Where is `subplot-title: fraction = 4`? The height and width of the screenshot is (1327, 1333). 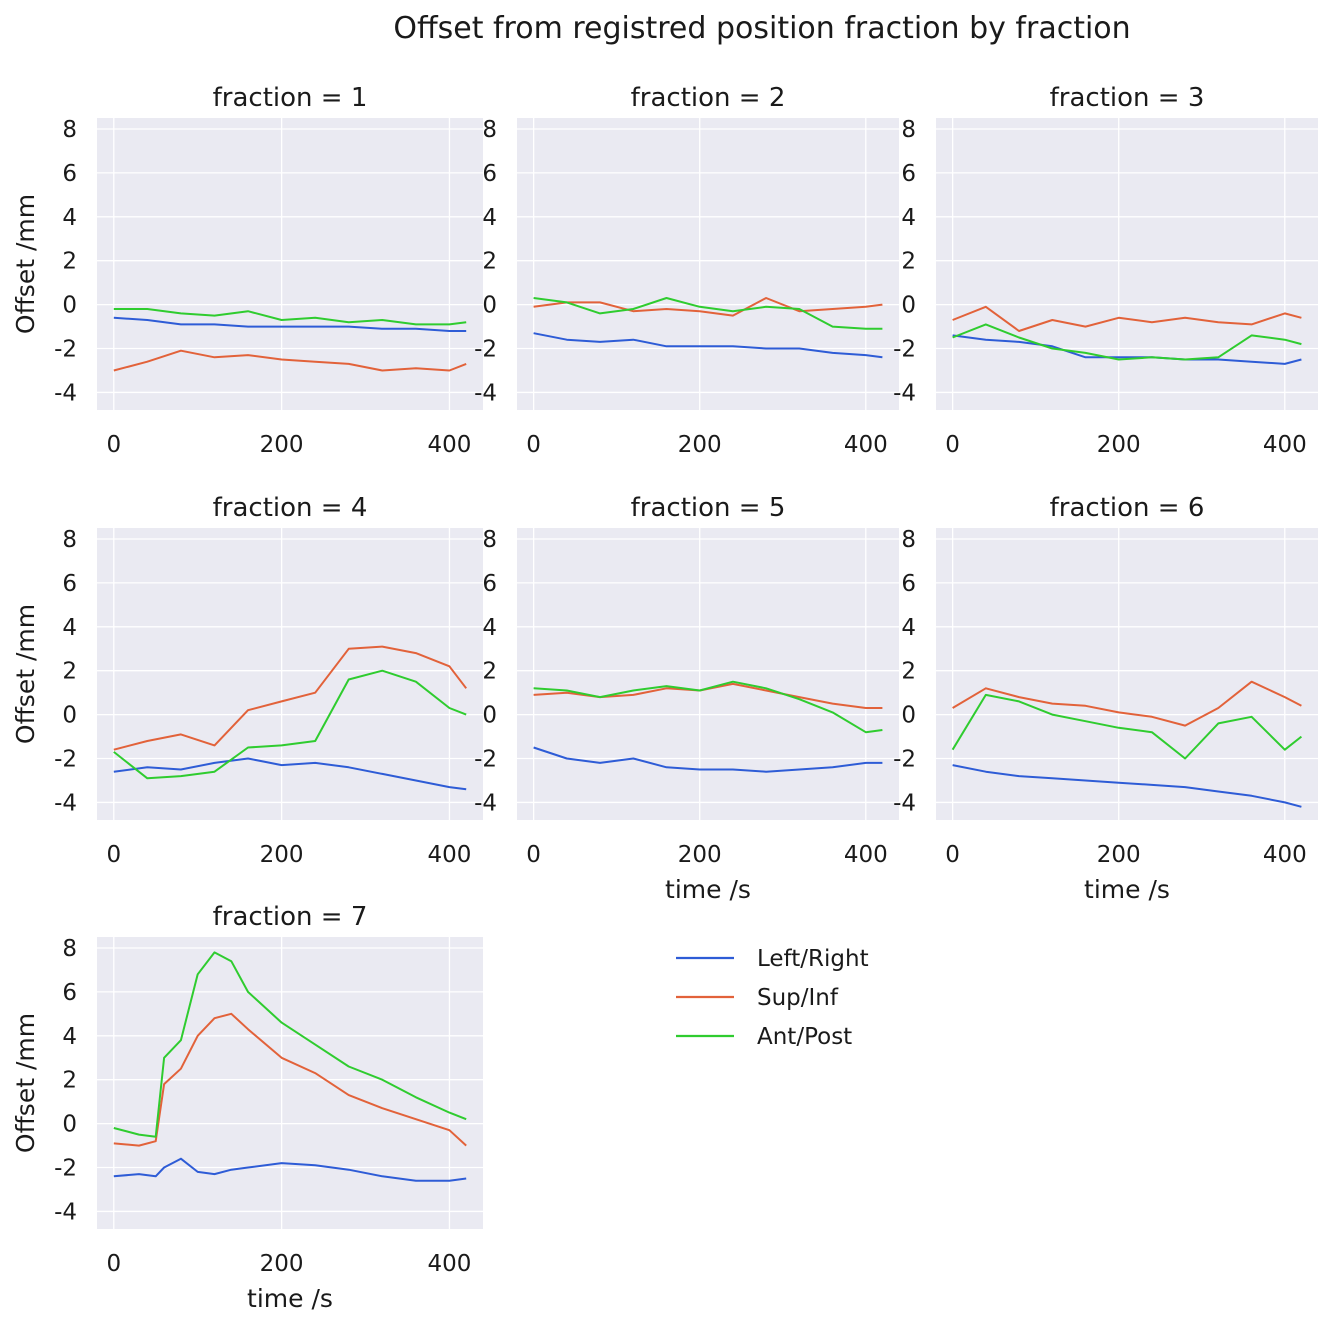
subplot-title: fraction = 4 is located at coordinates (290, 508).